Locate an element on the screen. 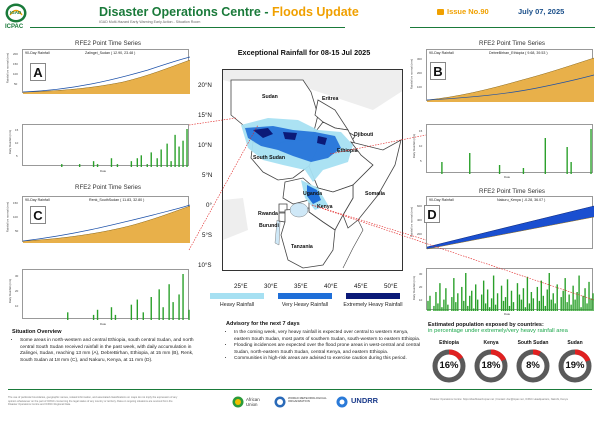  cumulative-area-b is located at coordinates (510, 79).